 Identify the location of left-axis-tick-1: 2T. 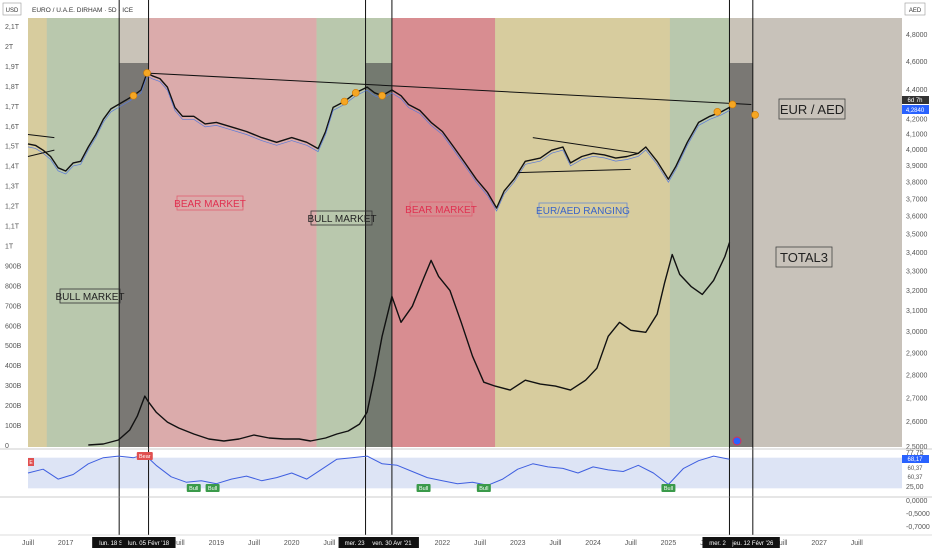
(9, 47).